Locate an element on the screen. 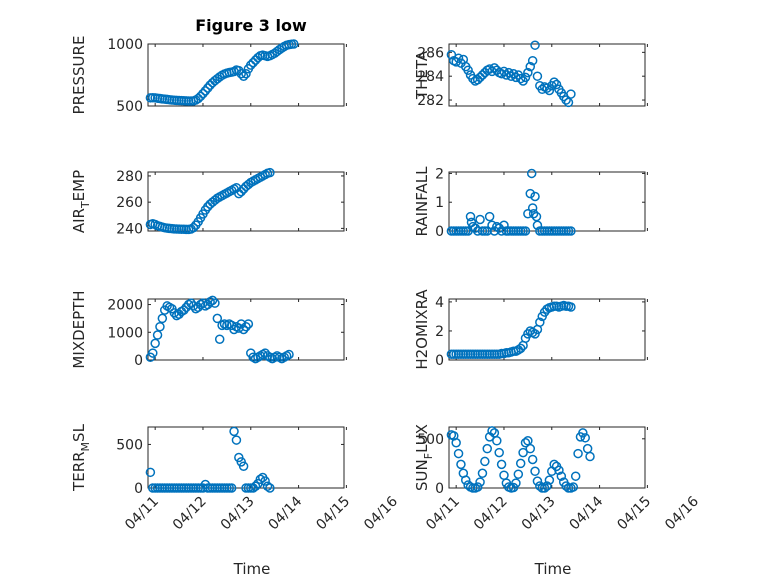 The width and height of the screenshot is (778, 583). y-tick-label: 1000 is located at coordinates (125, 333).